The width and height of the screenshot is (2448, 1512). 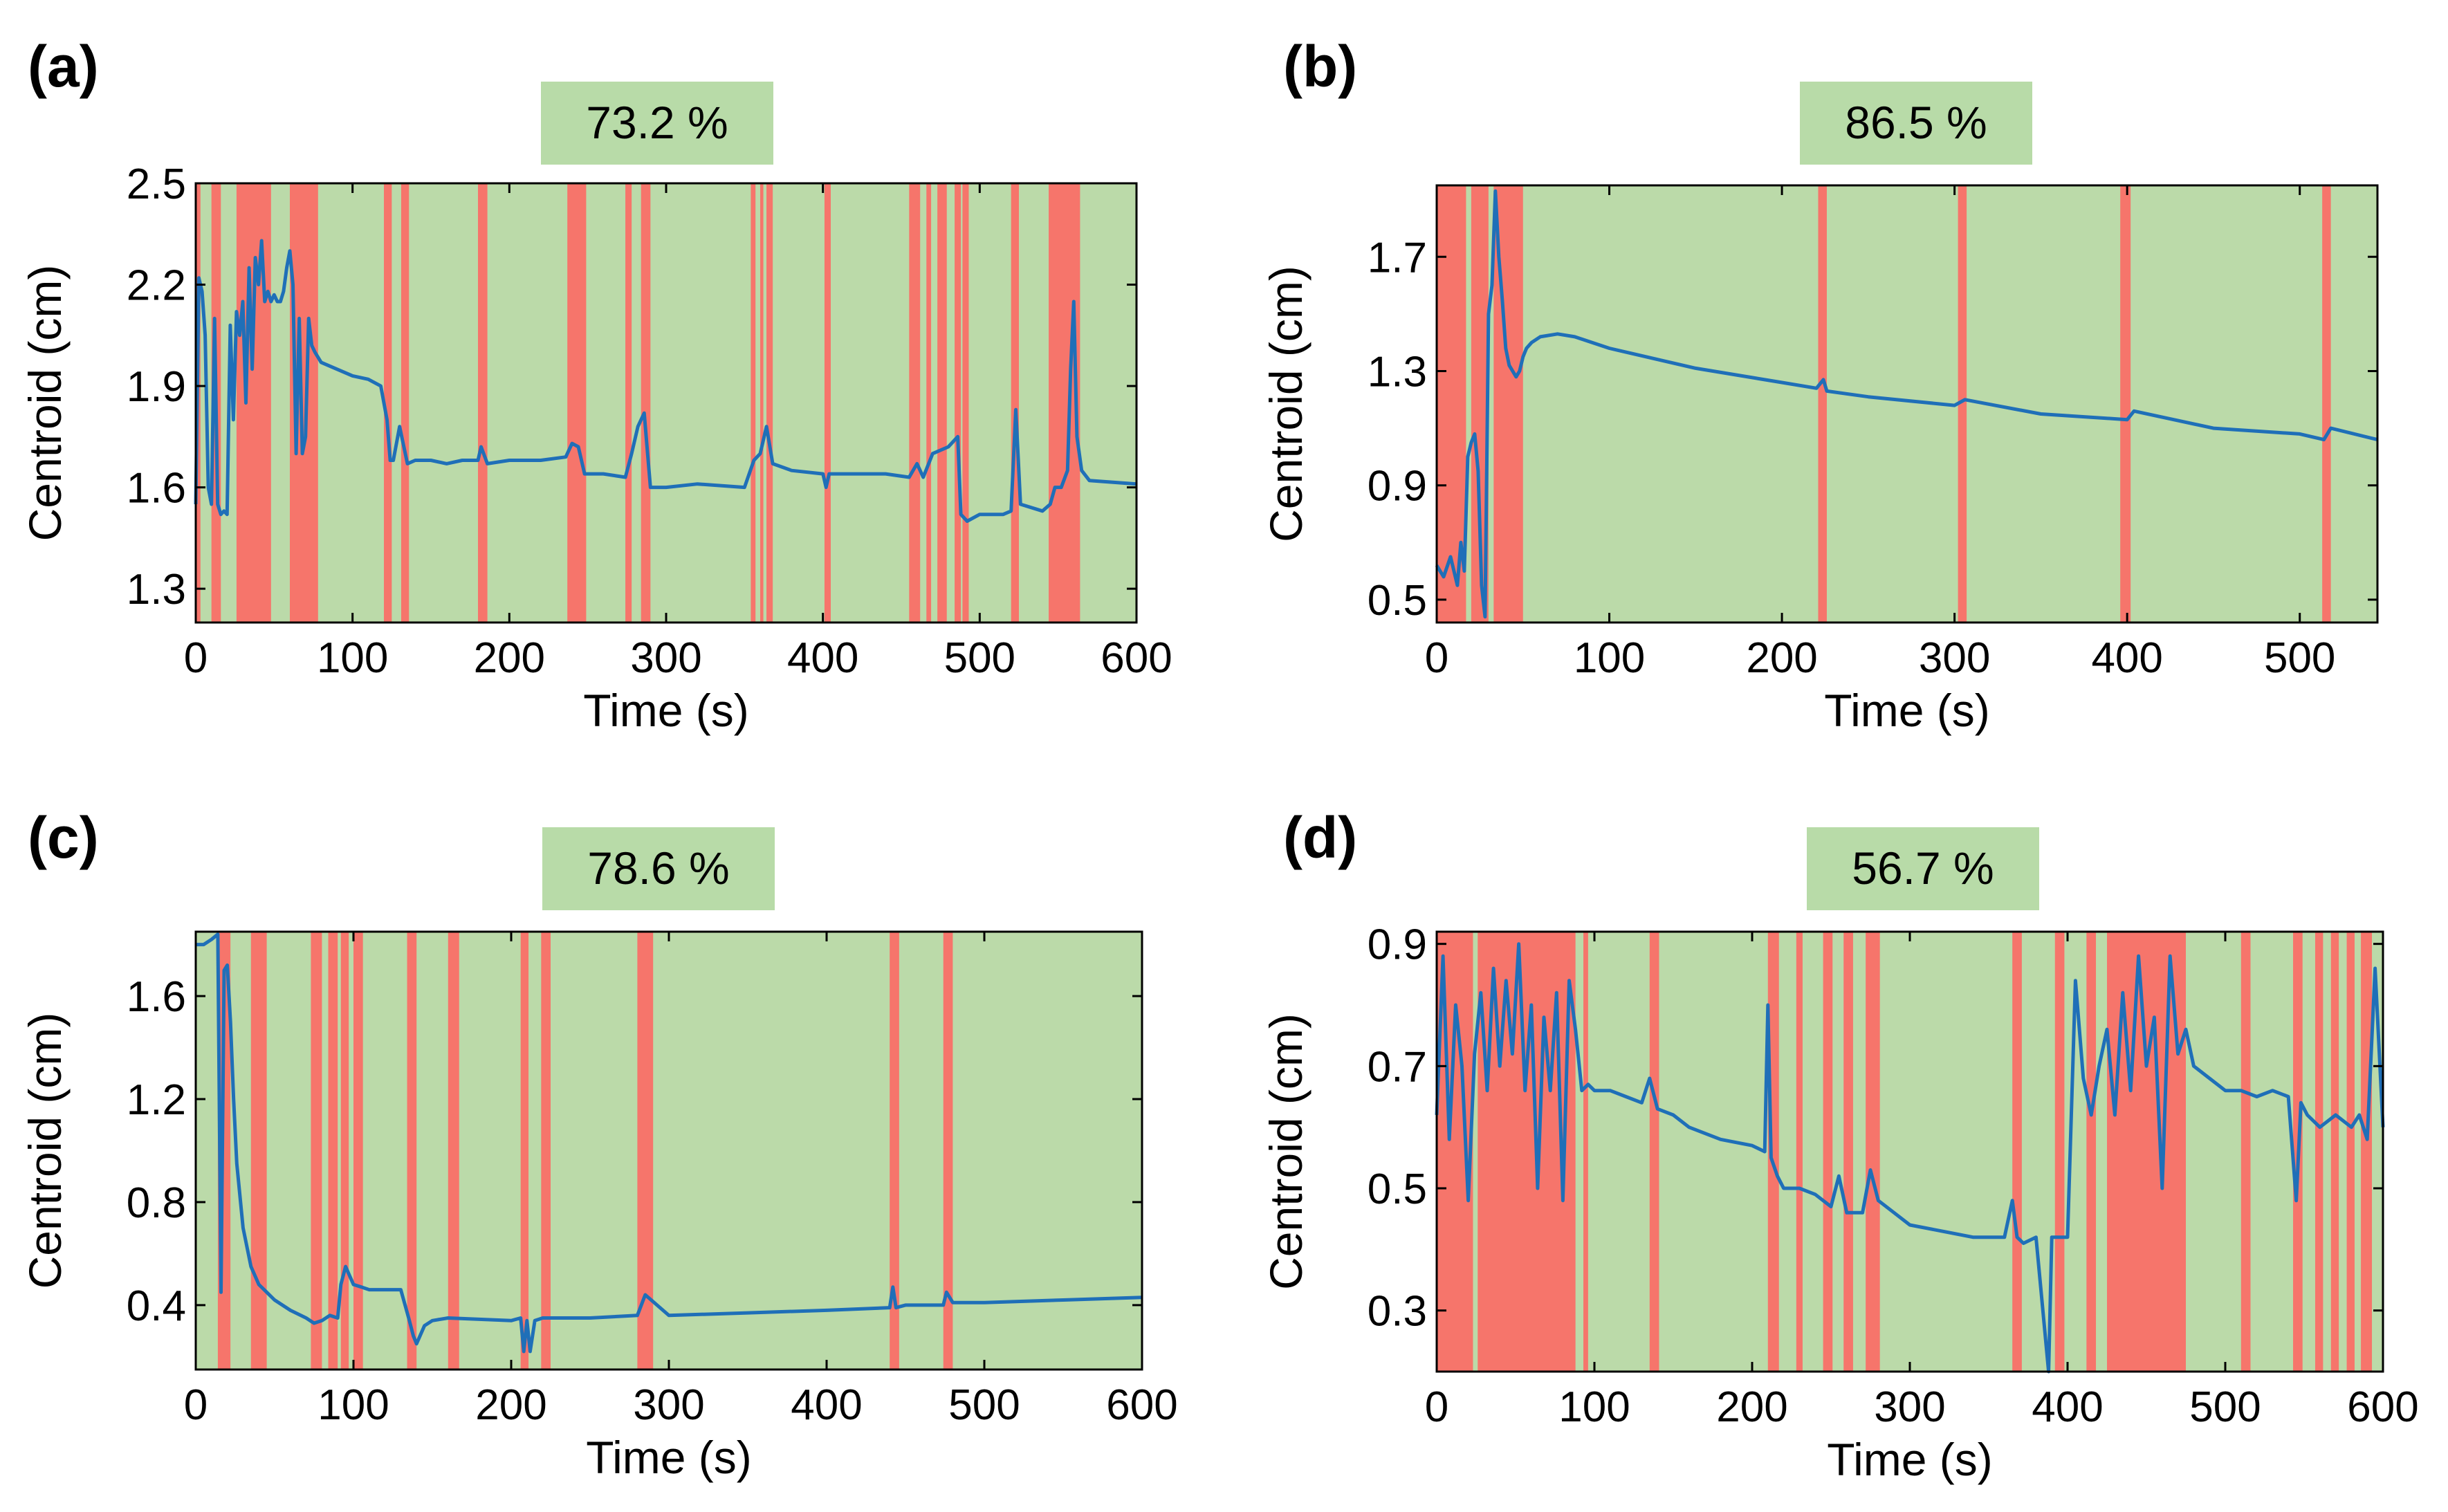 What do you see at coordinates (658, 868) in the screenshot?
I see `accuracy-badge-text: 78.6 %` at bounding box center [658, 868].